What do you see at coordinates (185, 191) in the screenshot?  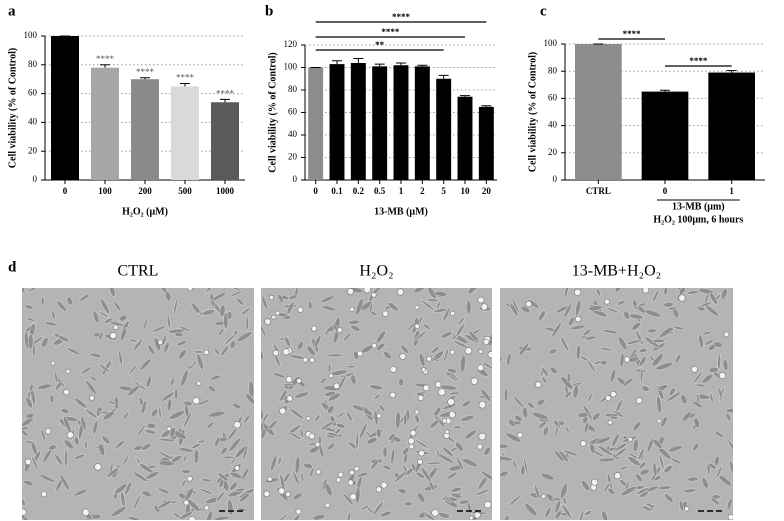 I see `x-tick-label: 500` at bounding box center [185, 191].